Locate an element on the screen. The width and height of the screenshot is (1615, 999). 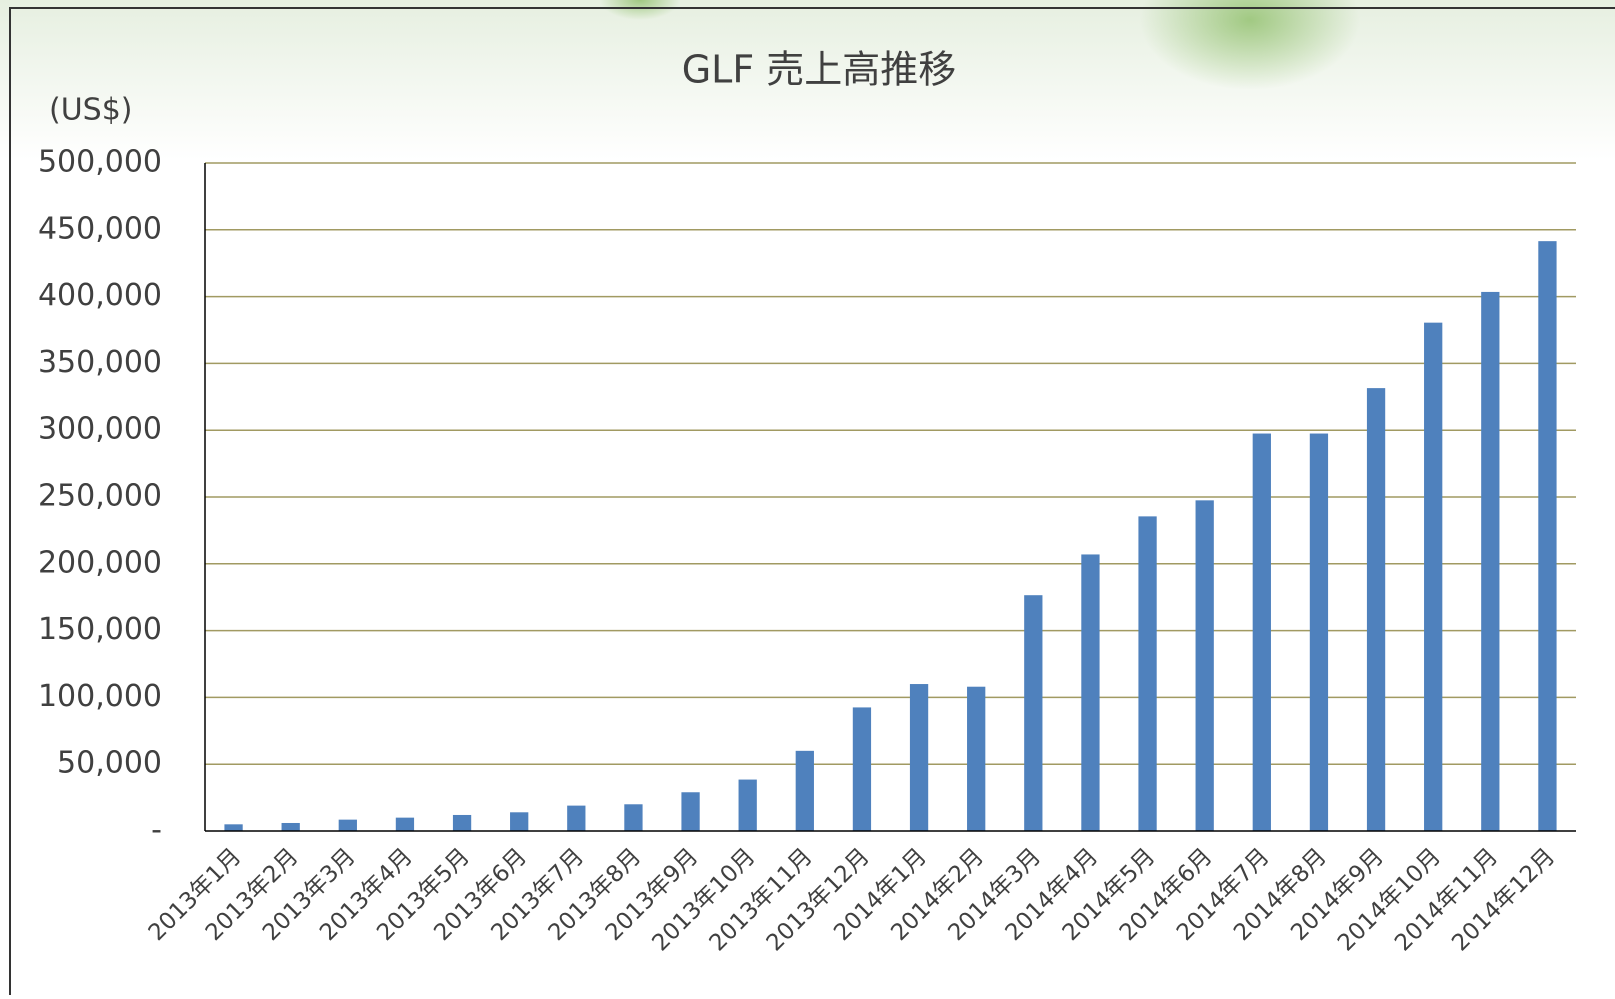
y-tick-label: 50,000 is located at coordinates (109, 763).